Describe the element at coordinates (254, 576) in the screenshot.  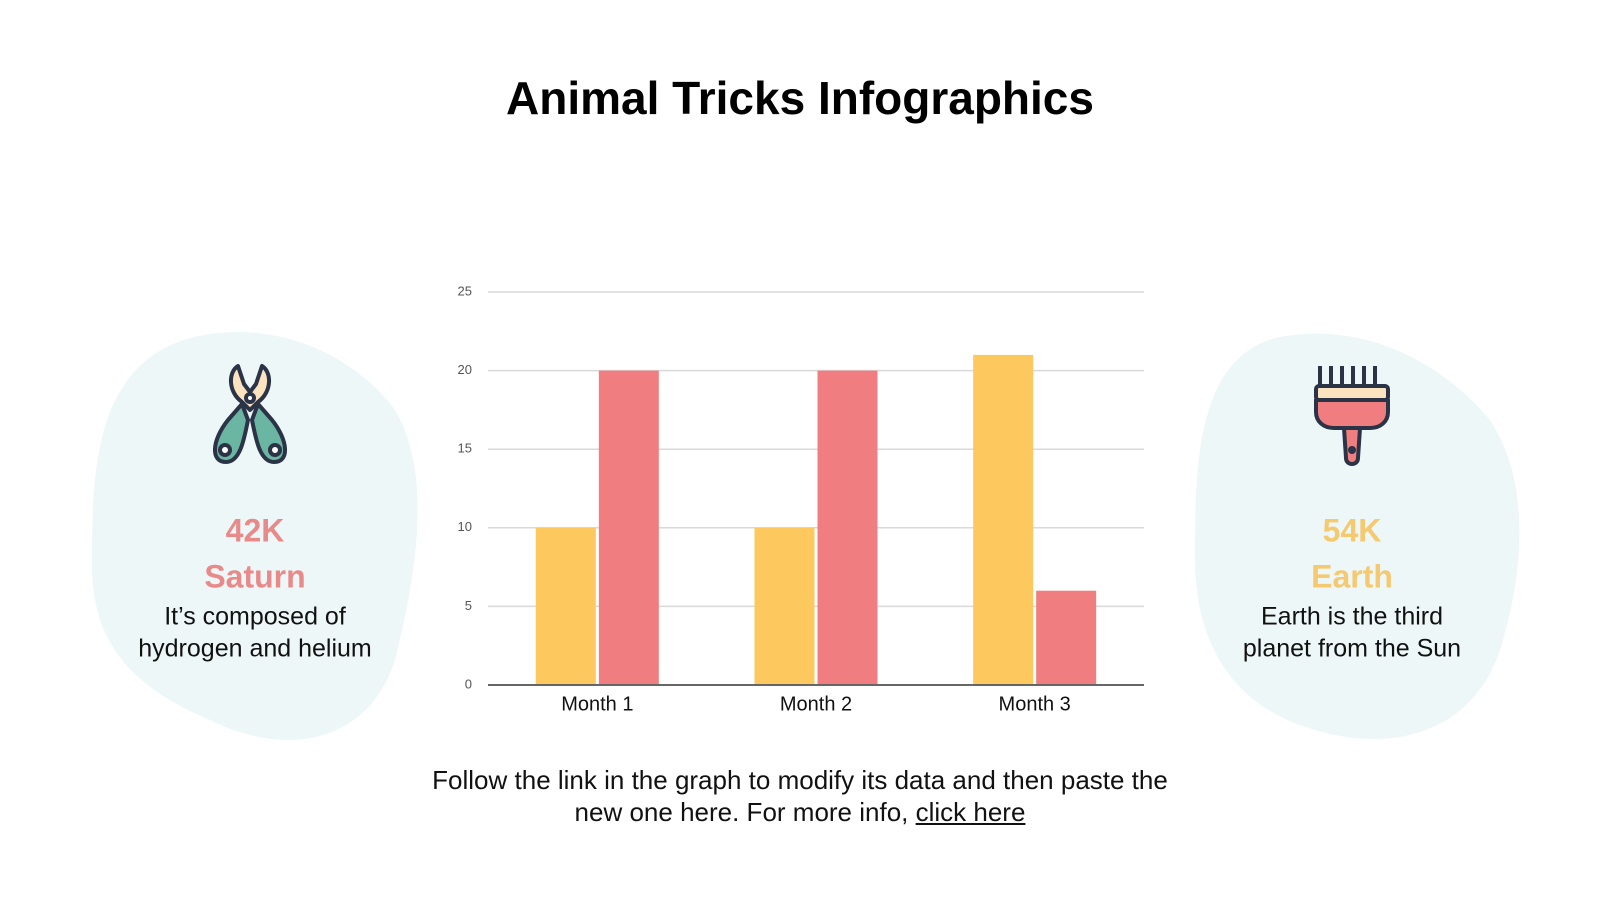
I see `card-name: Saturn` at that location.